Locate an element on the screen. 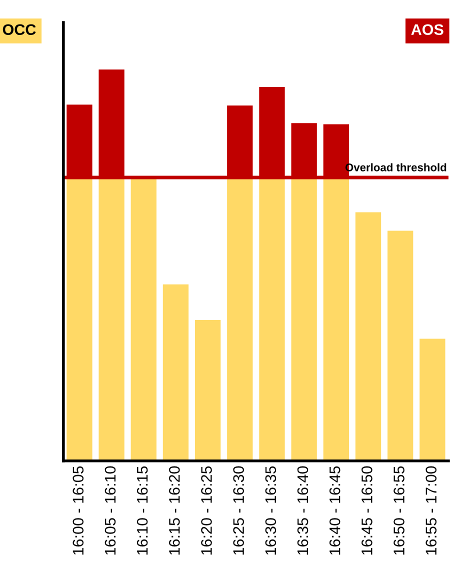 The width and height of the screenshot is (453, 562). x-tick-label: 16:50 - 16:55 is located at coordinates (399, 510).